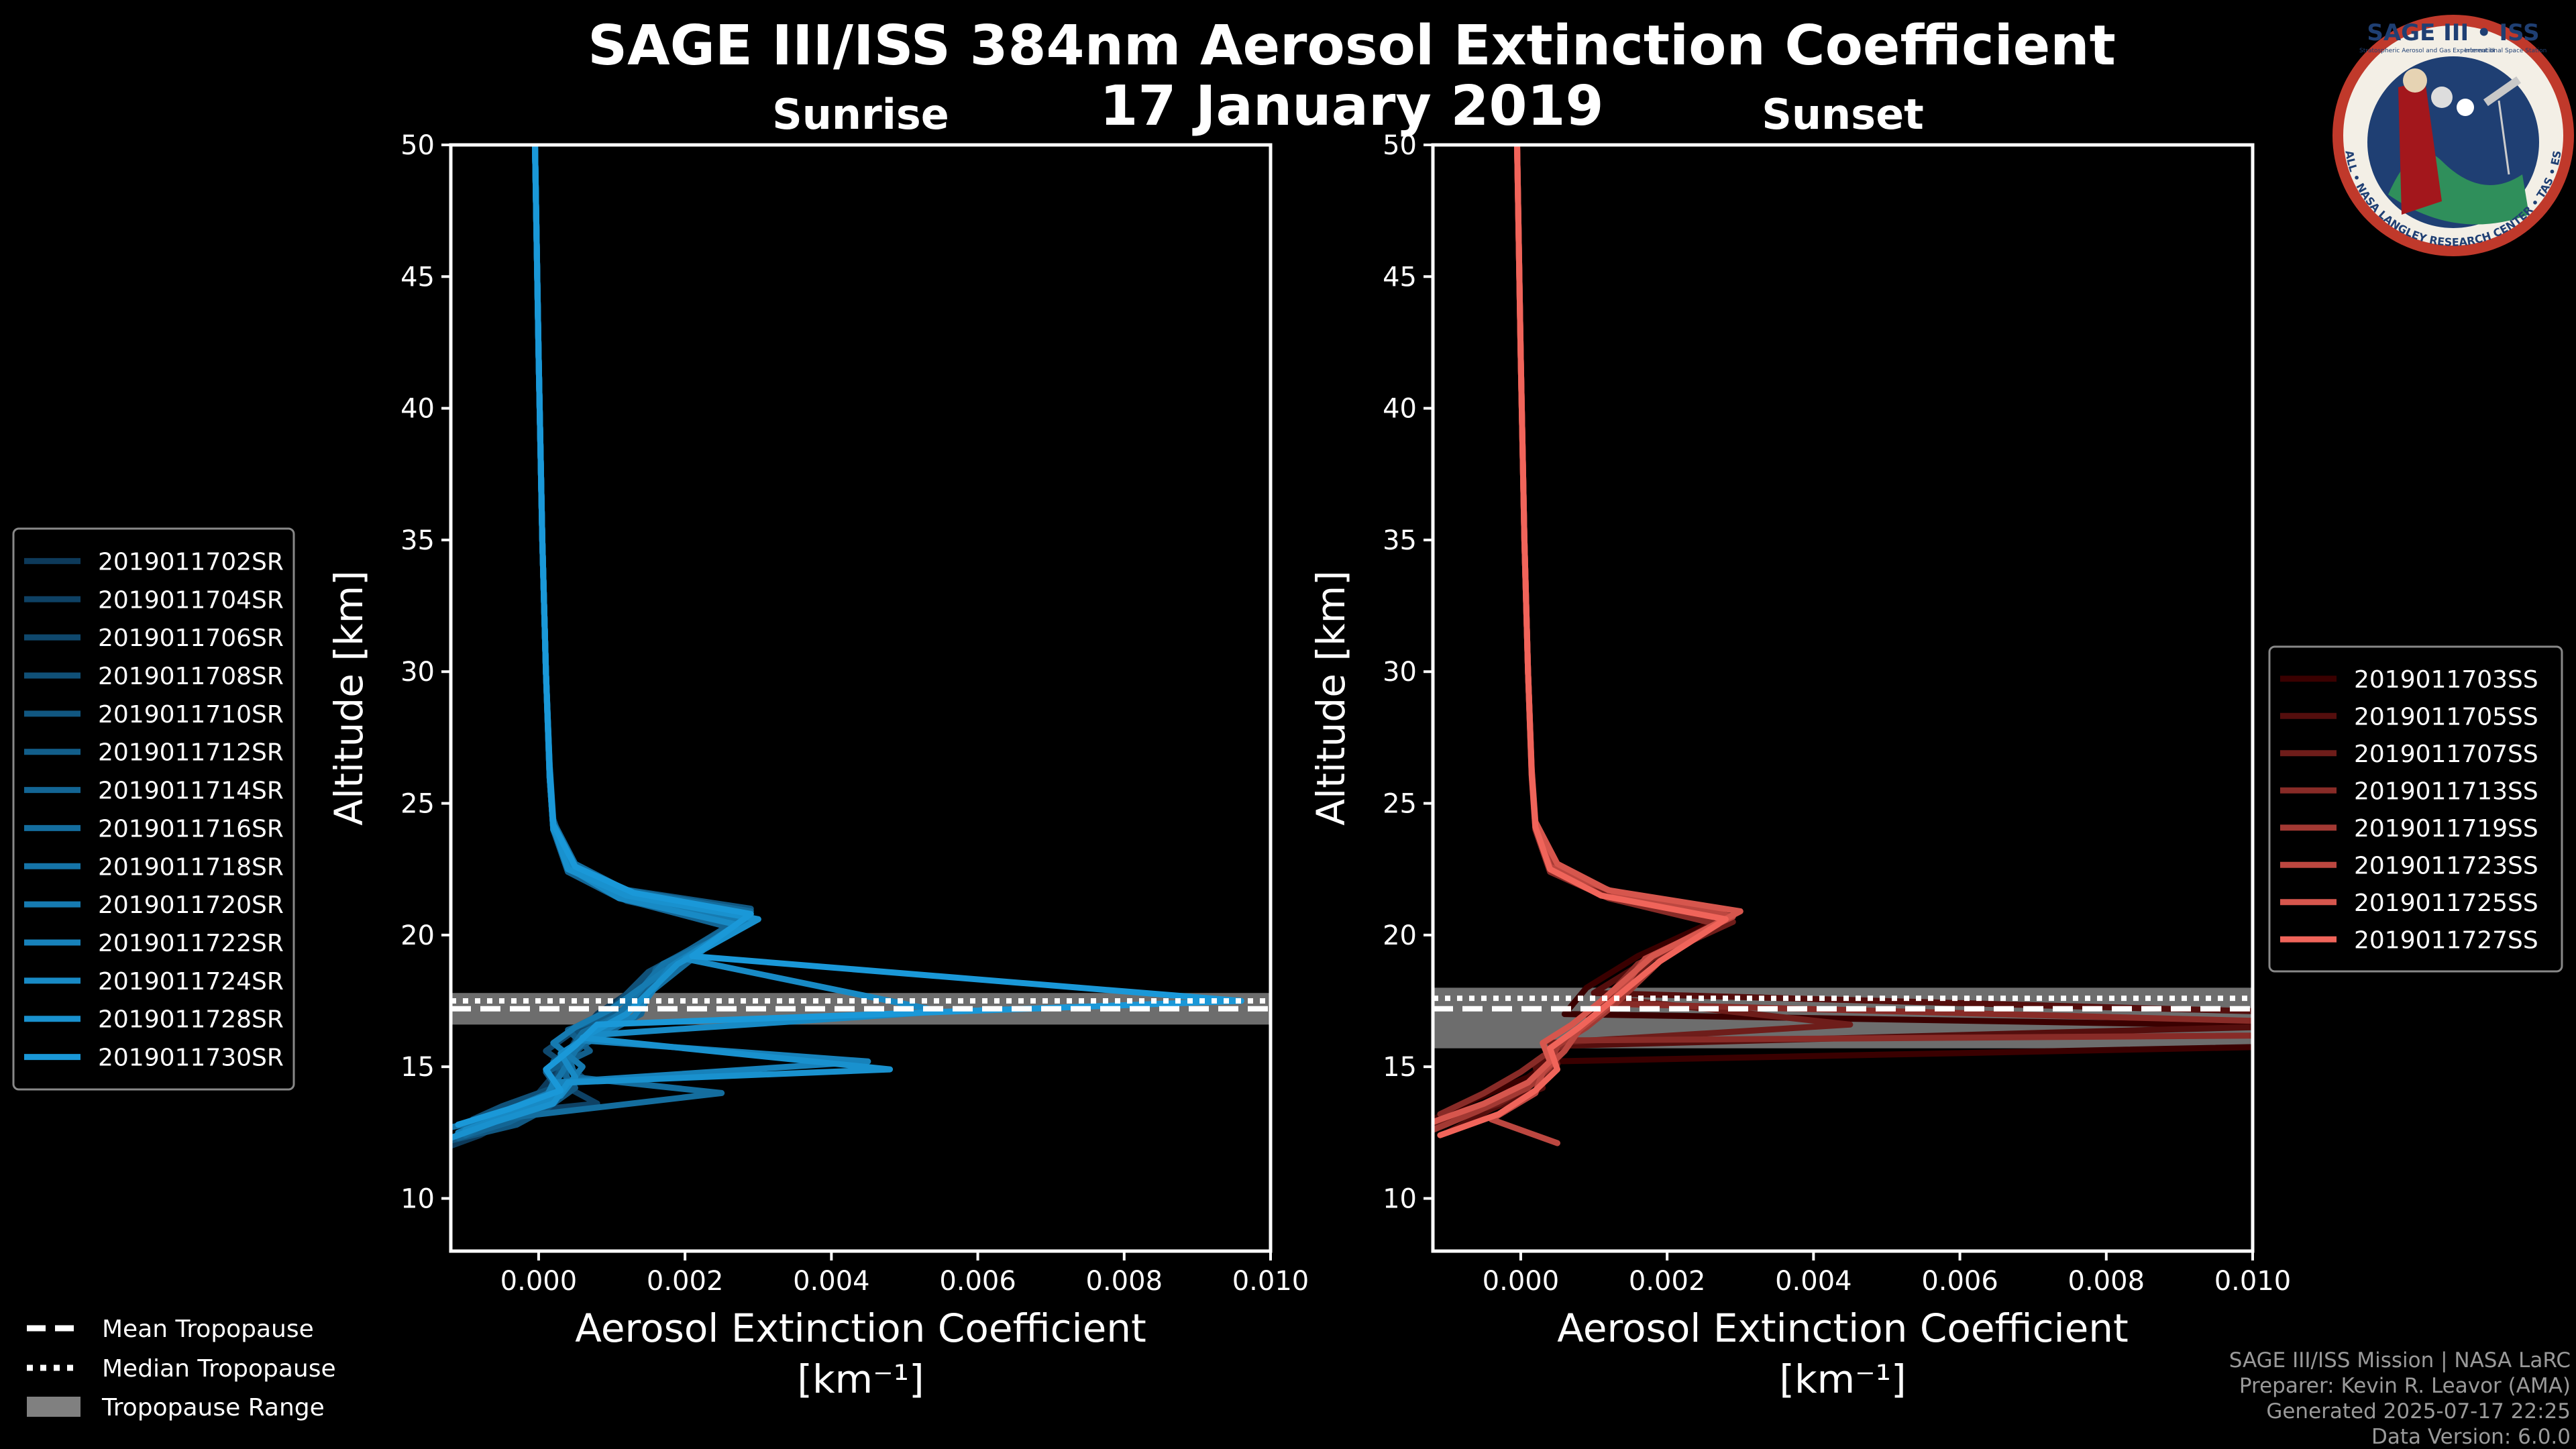  I want to click on sunrise-ytick-label: 45, so click(417, 277).